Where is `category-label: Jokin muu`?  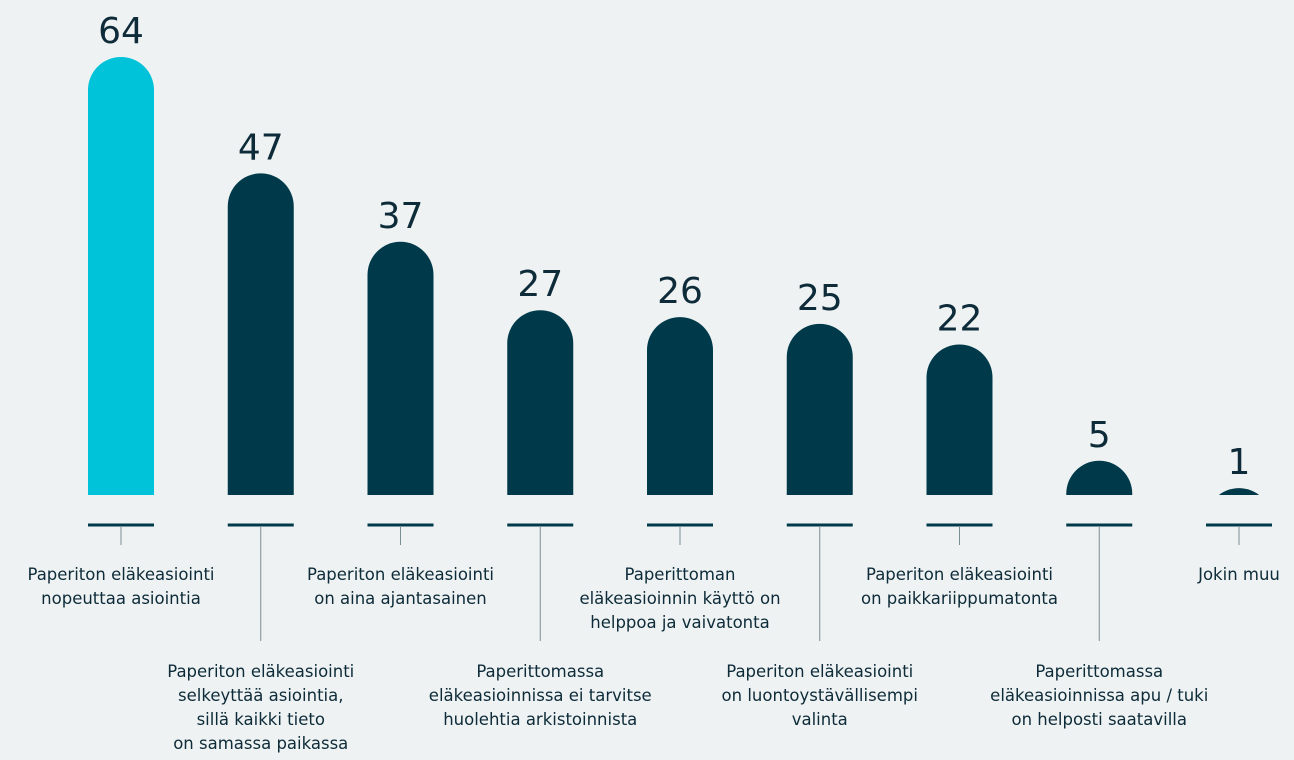 category-label: Jokin muu is located at coordinates (1239, 574).